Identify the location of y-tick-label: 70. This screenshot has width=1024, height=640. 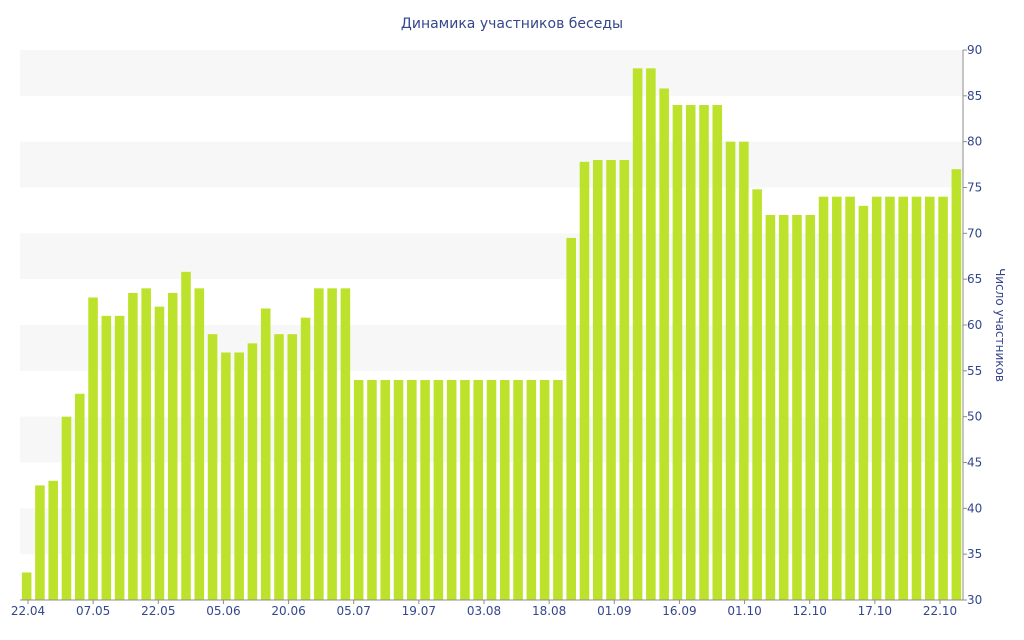
(974, 233).